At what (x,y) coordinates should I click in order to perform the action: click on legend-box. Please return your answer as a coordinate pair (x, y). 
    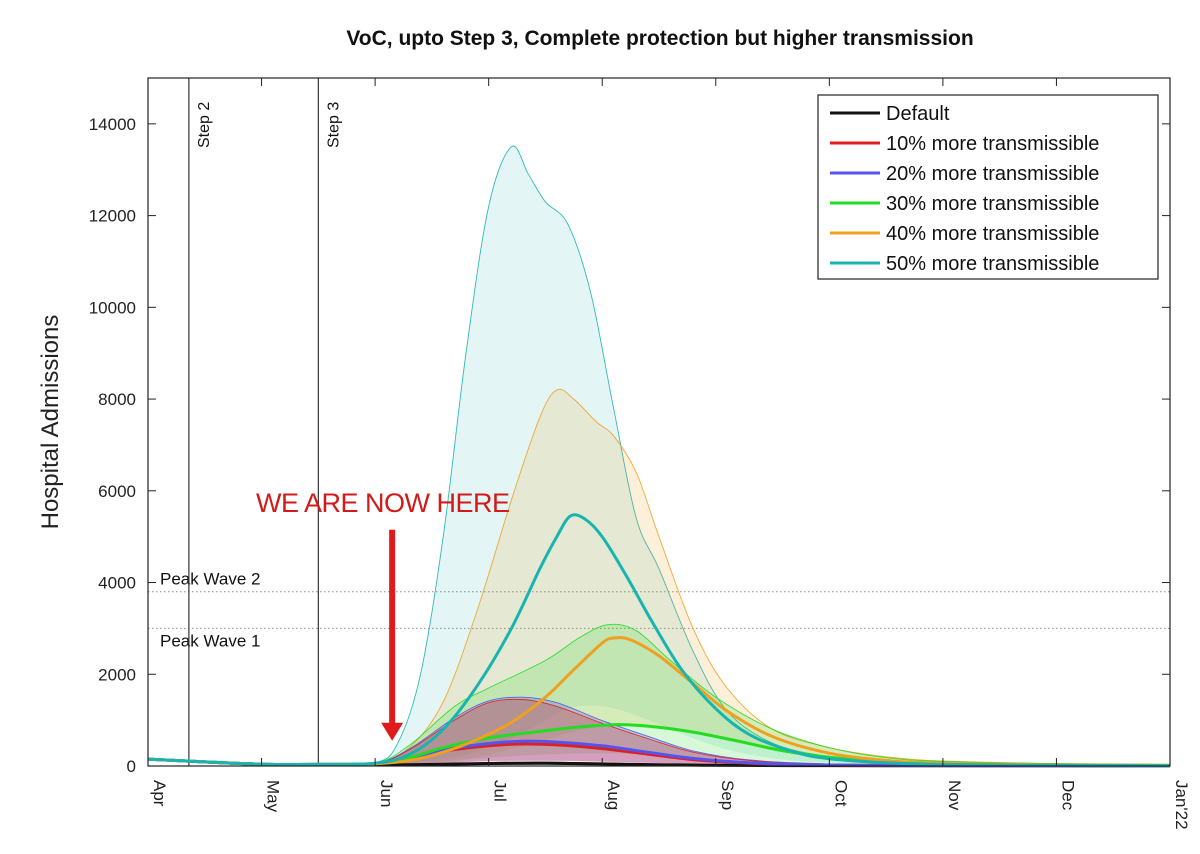
    Looking at the image, I should click on (988, 187).